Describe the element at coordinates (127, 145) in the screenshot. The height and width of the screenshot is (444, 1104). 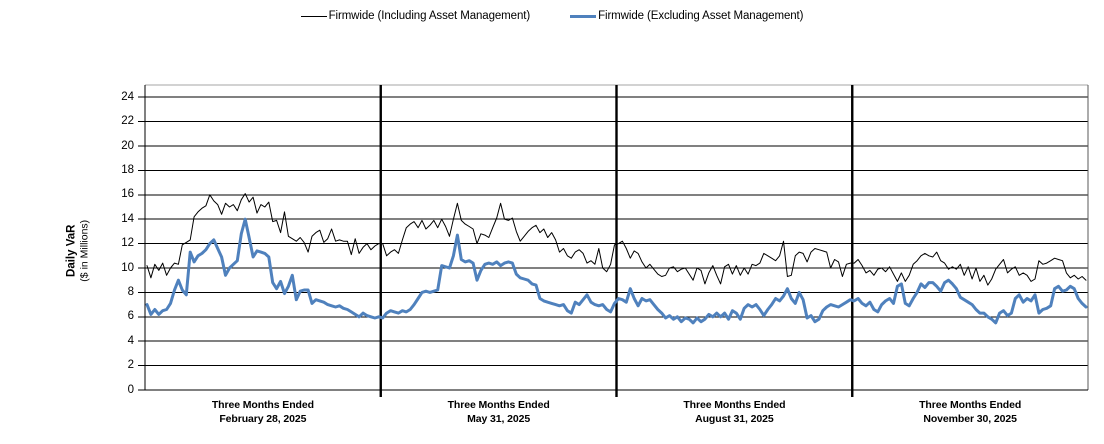
I see `y-tick-label: 20` at that location.